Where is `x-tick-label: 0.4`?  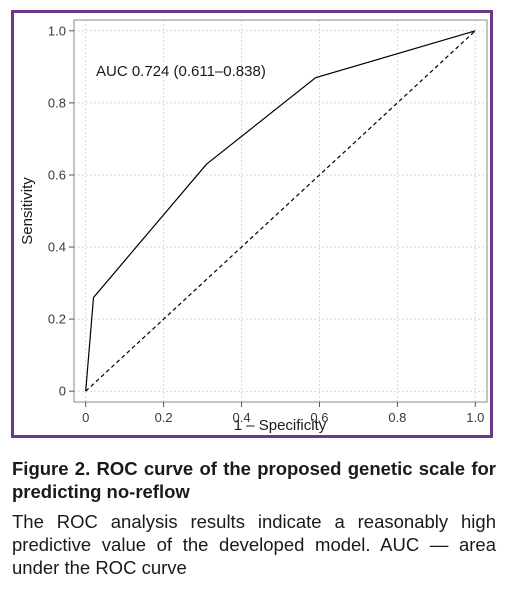 x-tick-label: 0.4 is located at coordinates (241, 417).